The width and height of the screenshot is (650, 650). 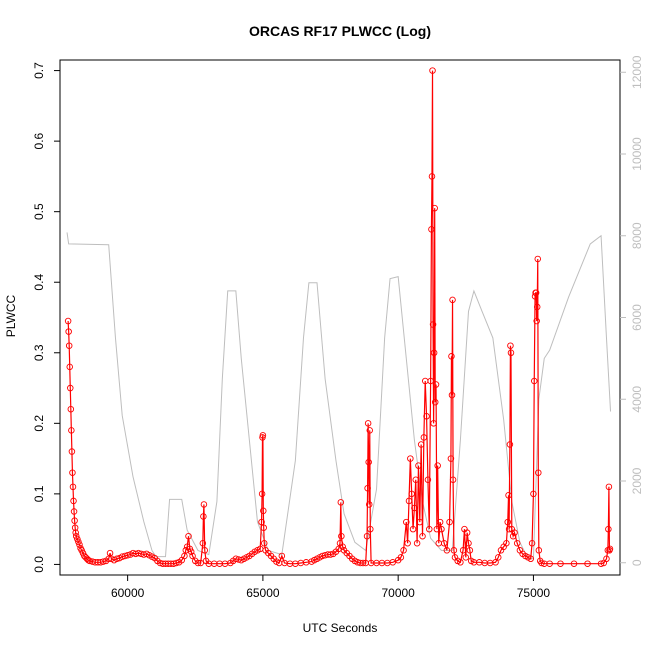 What do you see at coordinates (637, 72) in the screenshot?
I see `y2-tick-label: 12000` at bounding box center [637, 72].